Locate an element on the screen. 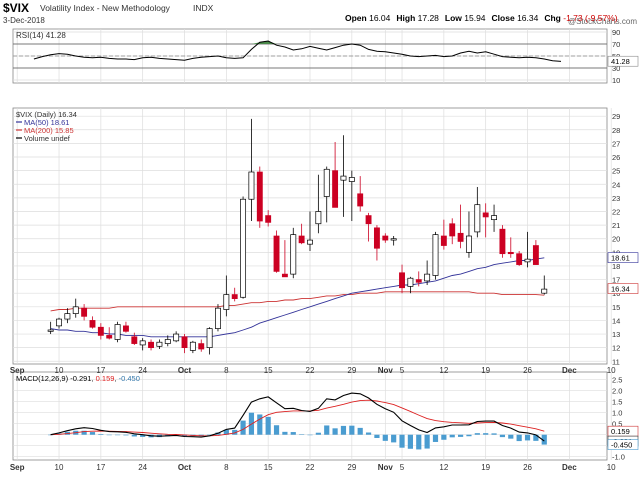 The width and height of the screenshot is (640, 477). x-tick-label: 5 is located at coordinates (402, 467).